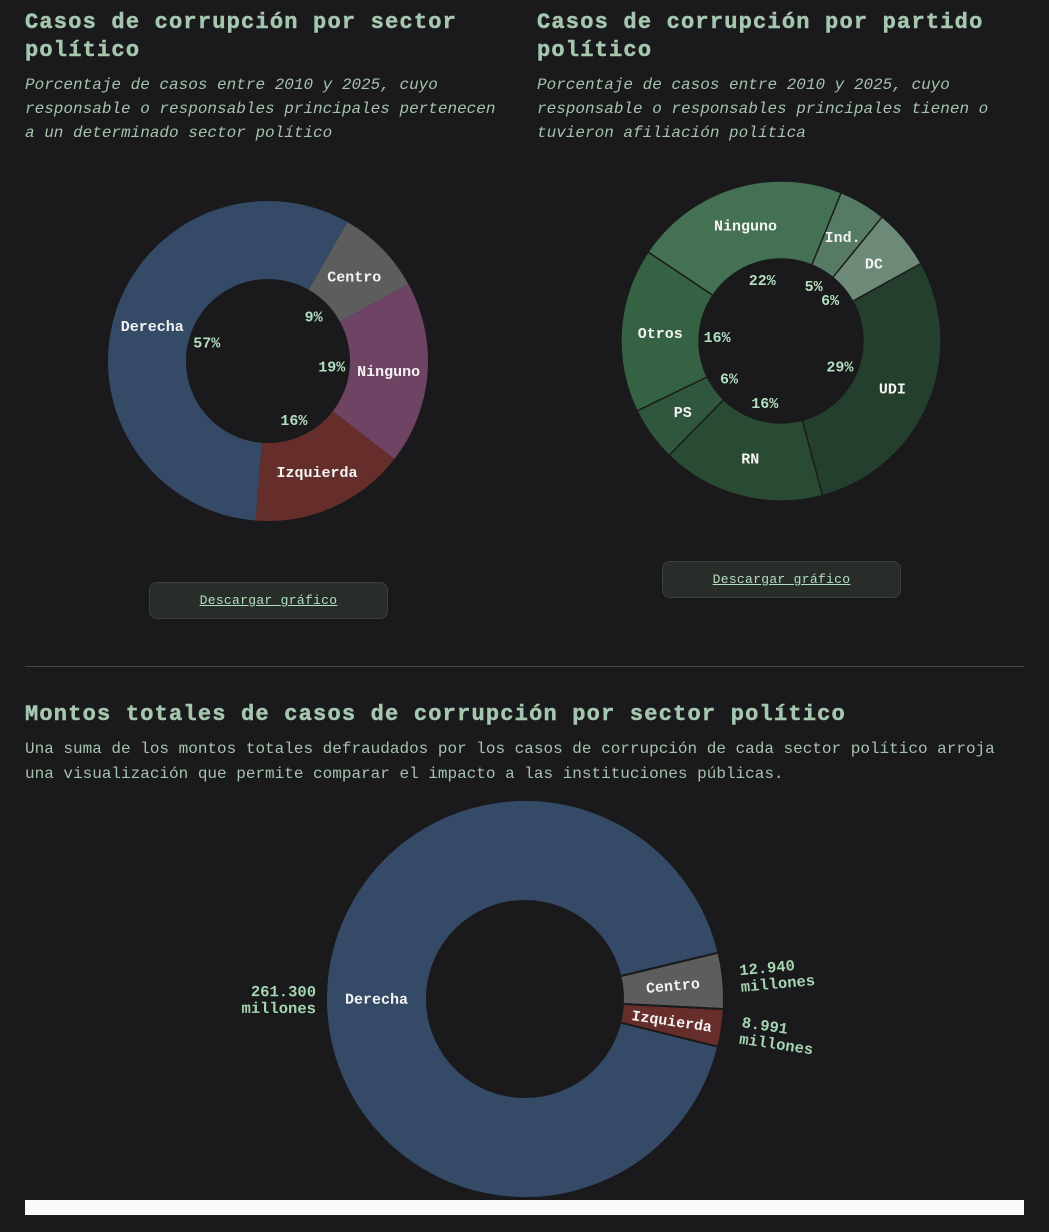  Describe the element at coordinates (777, 975) in the screenshot. I see `svg-text: 12.940millones` at that location.